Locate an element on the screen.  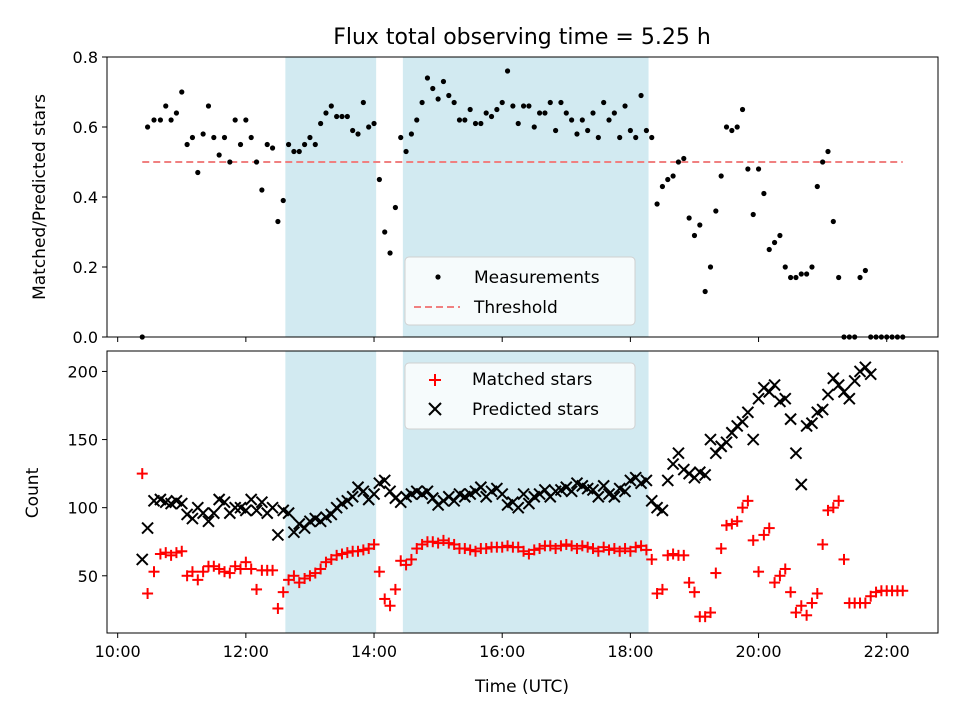
bottom-ylabel: Count is located at coordinates (33, 492).